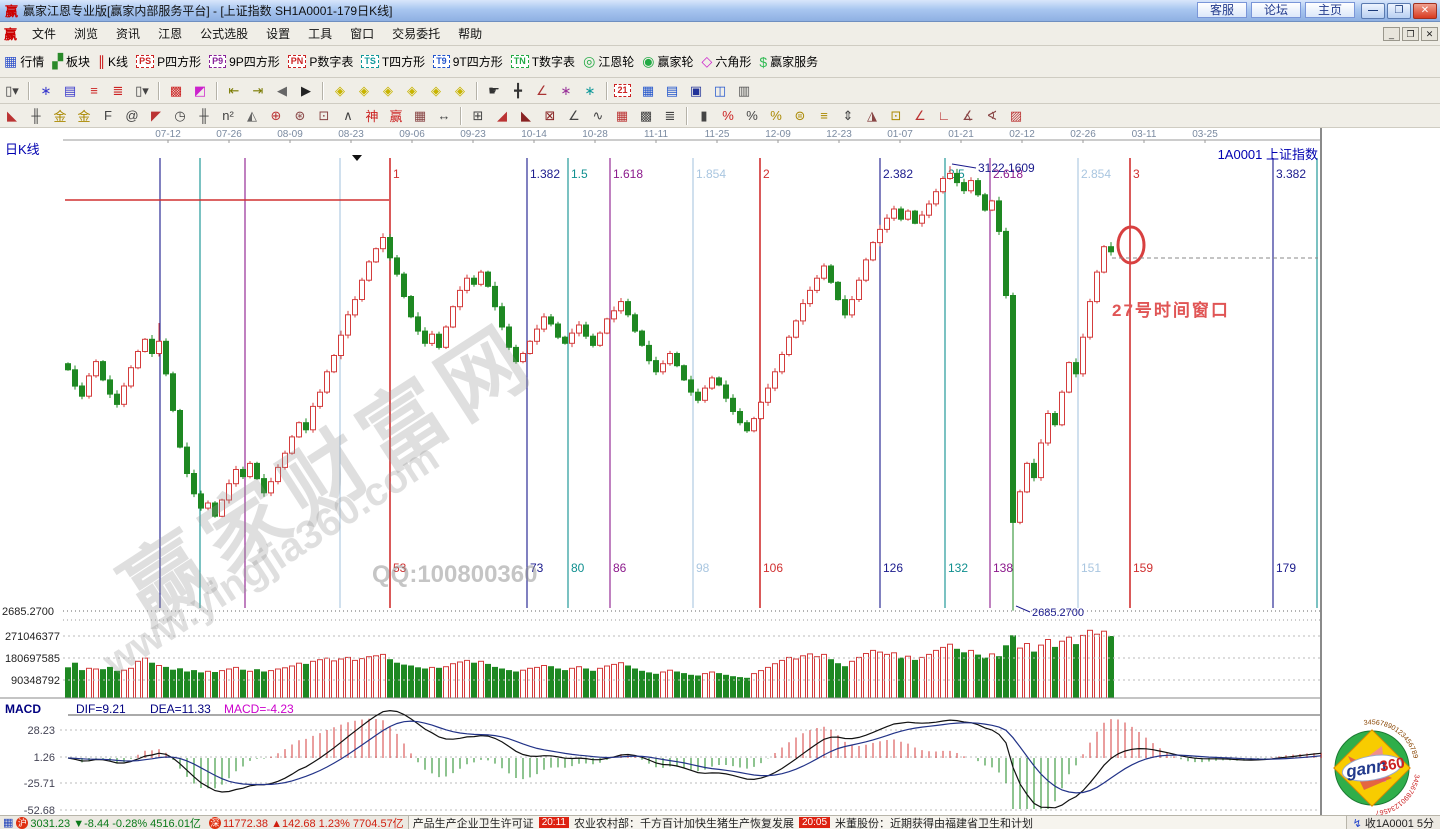 The width and height of the screenshot is (1440, 829). I want to click on first-page-button: ⇤, so click(234, 91).